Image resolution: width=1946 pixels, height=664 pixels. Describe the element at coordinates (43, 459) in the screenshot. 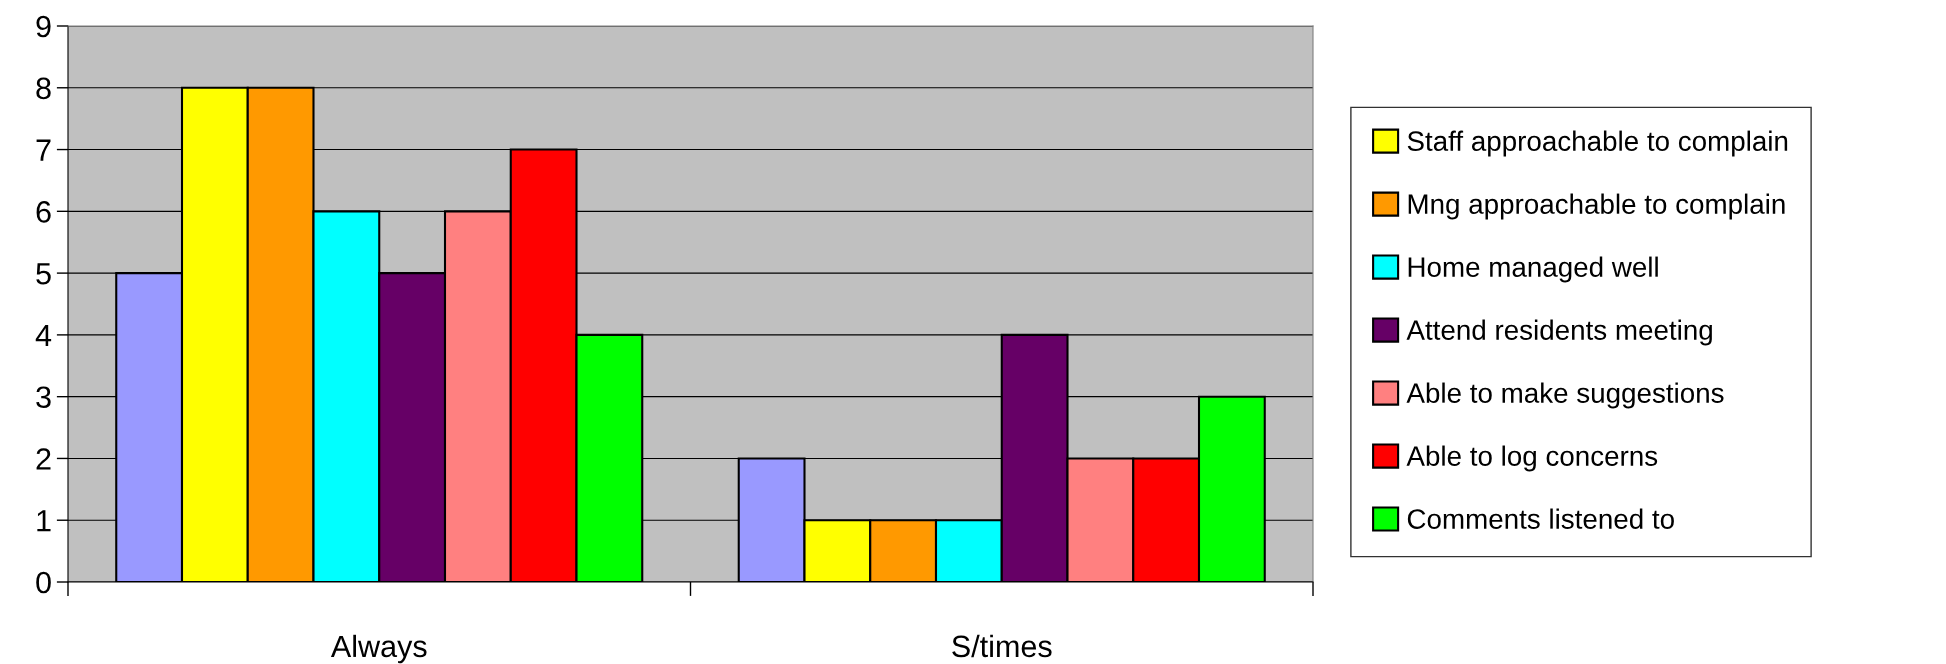

I see `y-tick-label: 2` at that location.